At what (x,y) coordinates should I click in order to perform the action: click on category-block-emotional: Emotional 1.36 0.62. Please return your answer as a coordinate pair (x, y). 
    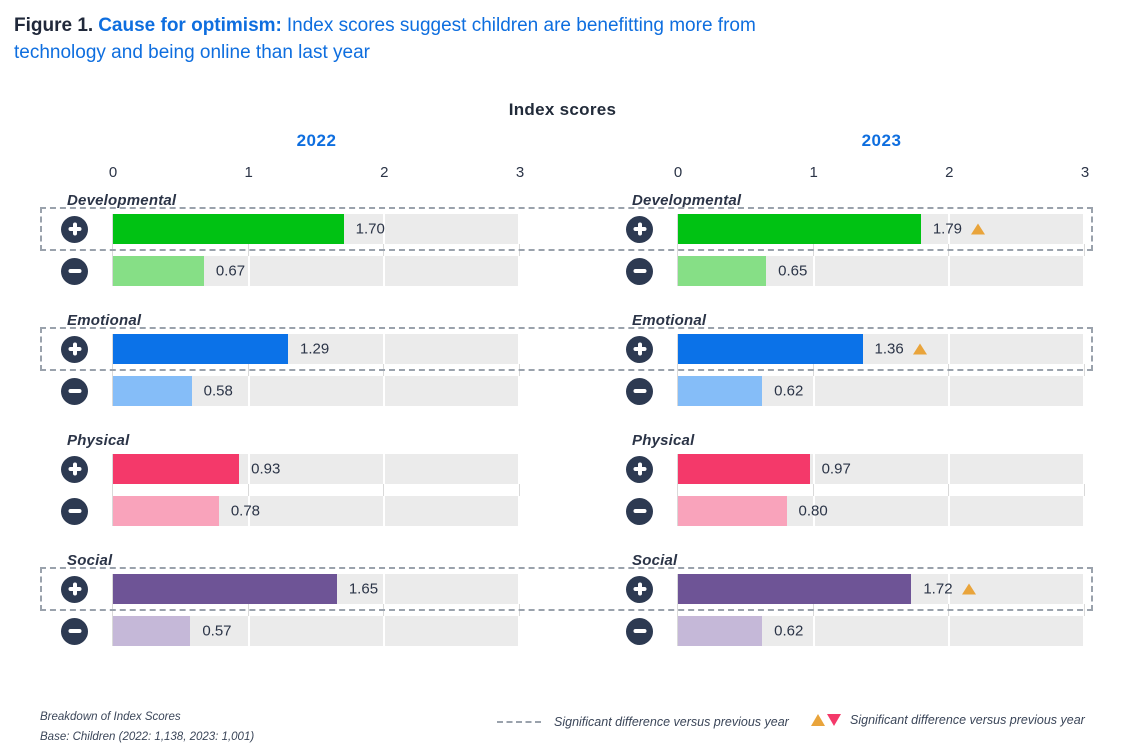
    Looking at the image, I should click on (845, 359).